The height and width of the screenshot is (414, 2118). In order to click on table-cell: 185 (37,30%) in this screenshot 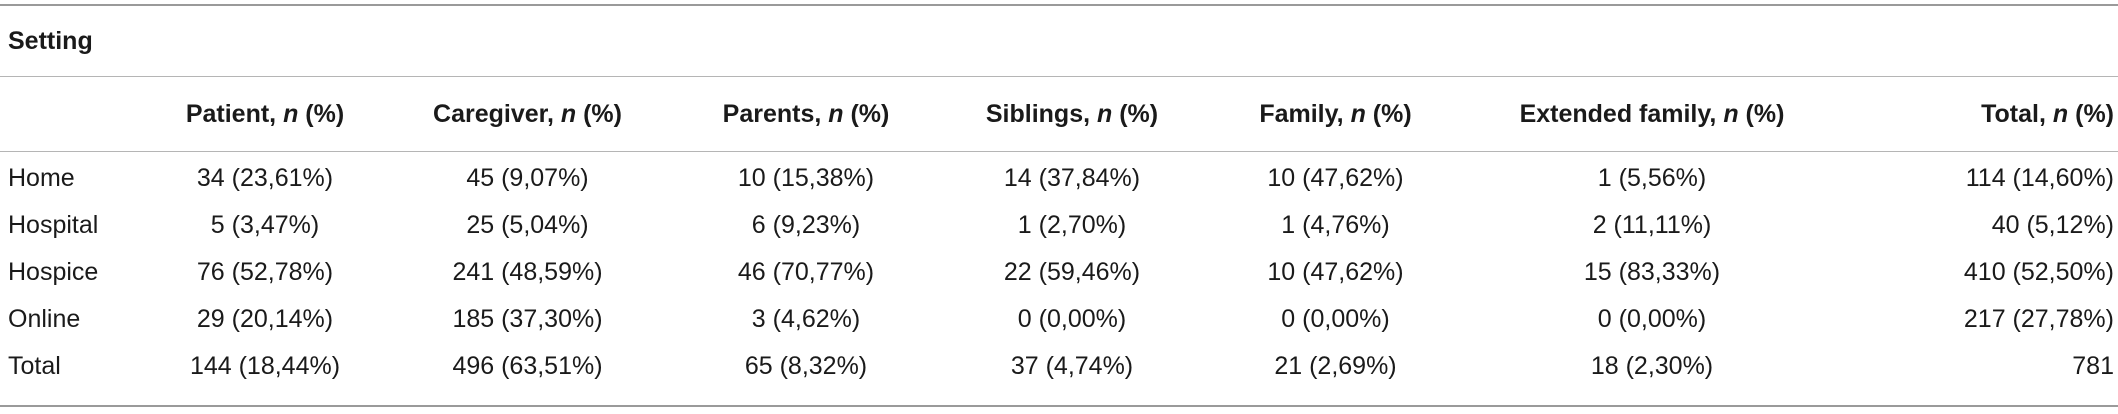, I will do `click(527, 319)`.